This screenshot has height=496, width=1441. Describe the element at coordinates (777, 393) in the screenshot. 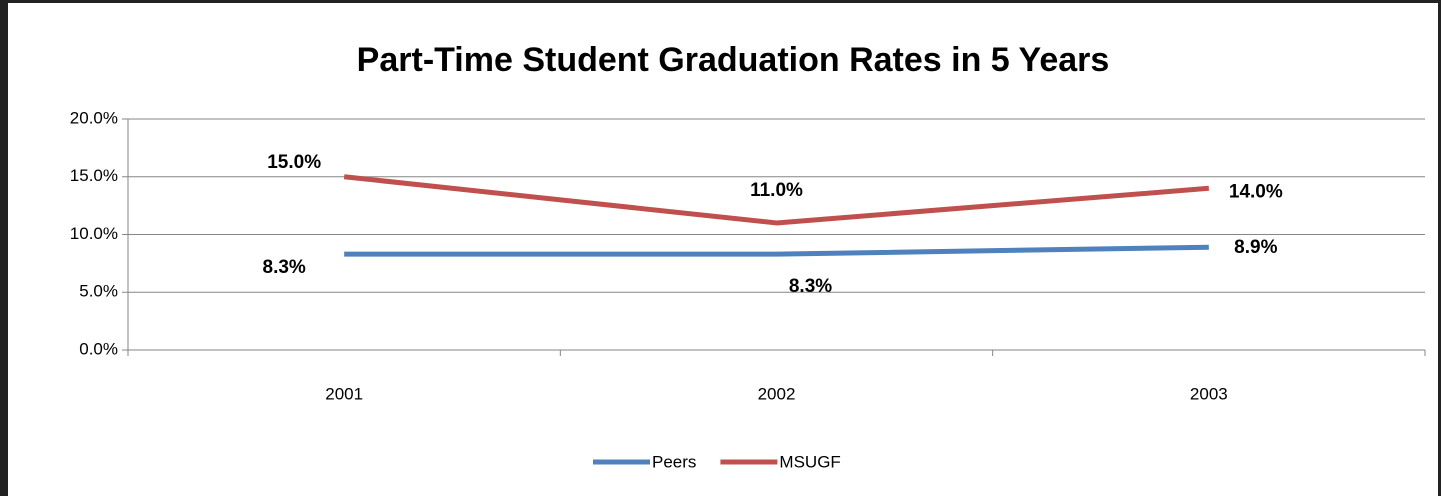

I see `x-tick-label: 2002` at that location.